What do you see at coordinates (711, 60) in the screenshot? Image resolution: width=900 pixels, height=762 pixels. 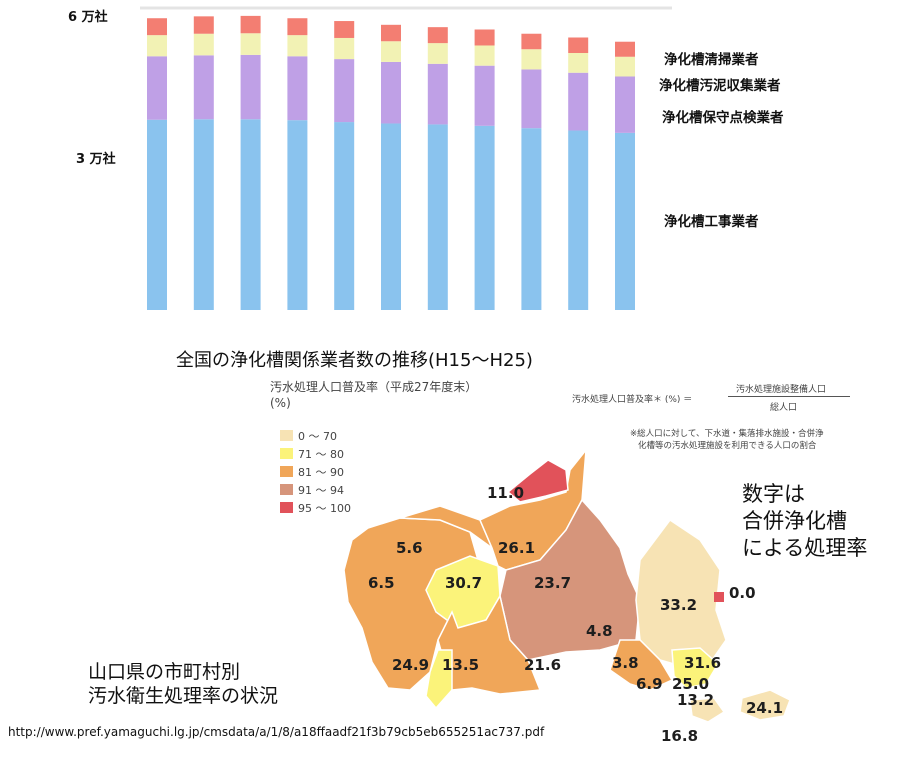 I see `series-label-cleaning: 浄化槽清掃業者` at bounding box center [711, 60].